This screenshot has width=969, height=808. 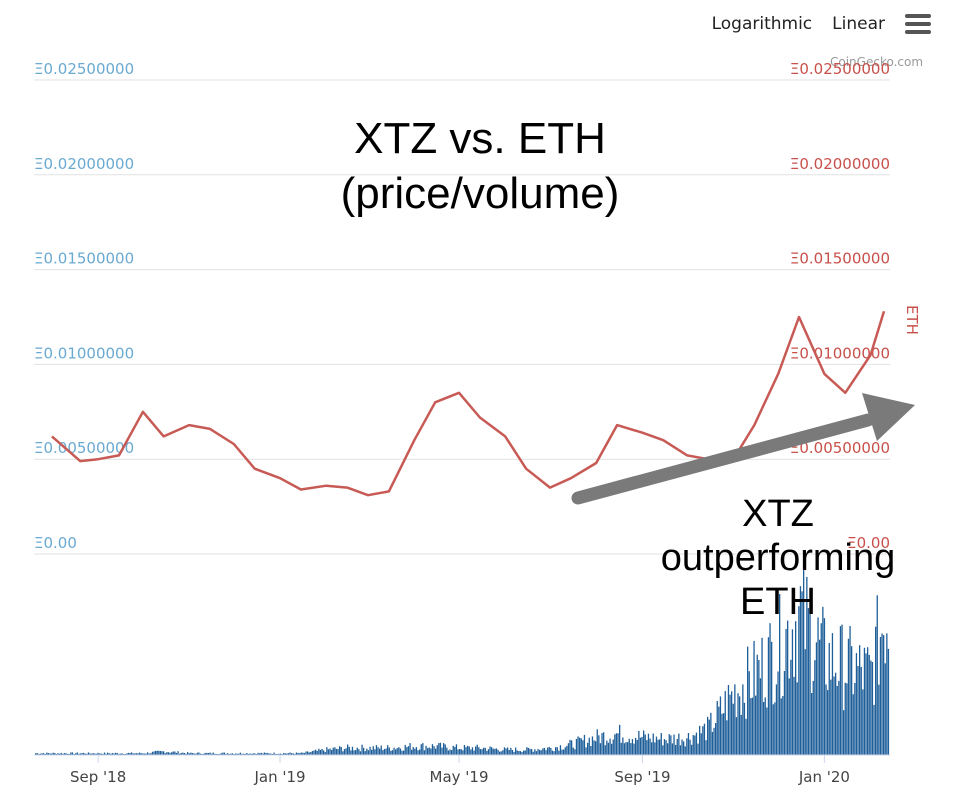 What do you see at coordinates (918, 24) in the screenshot?
I see `hamburger-menu-icon` at bounding box center [918, 24].